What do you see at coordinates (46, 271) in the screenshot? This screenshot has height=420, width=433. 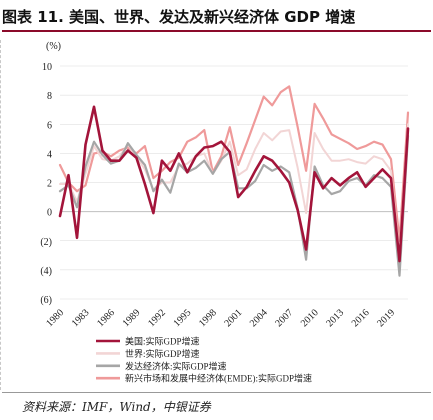 I see `y-tick-label: (4)` at bounding box center [46, 271].